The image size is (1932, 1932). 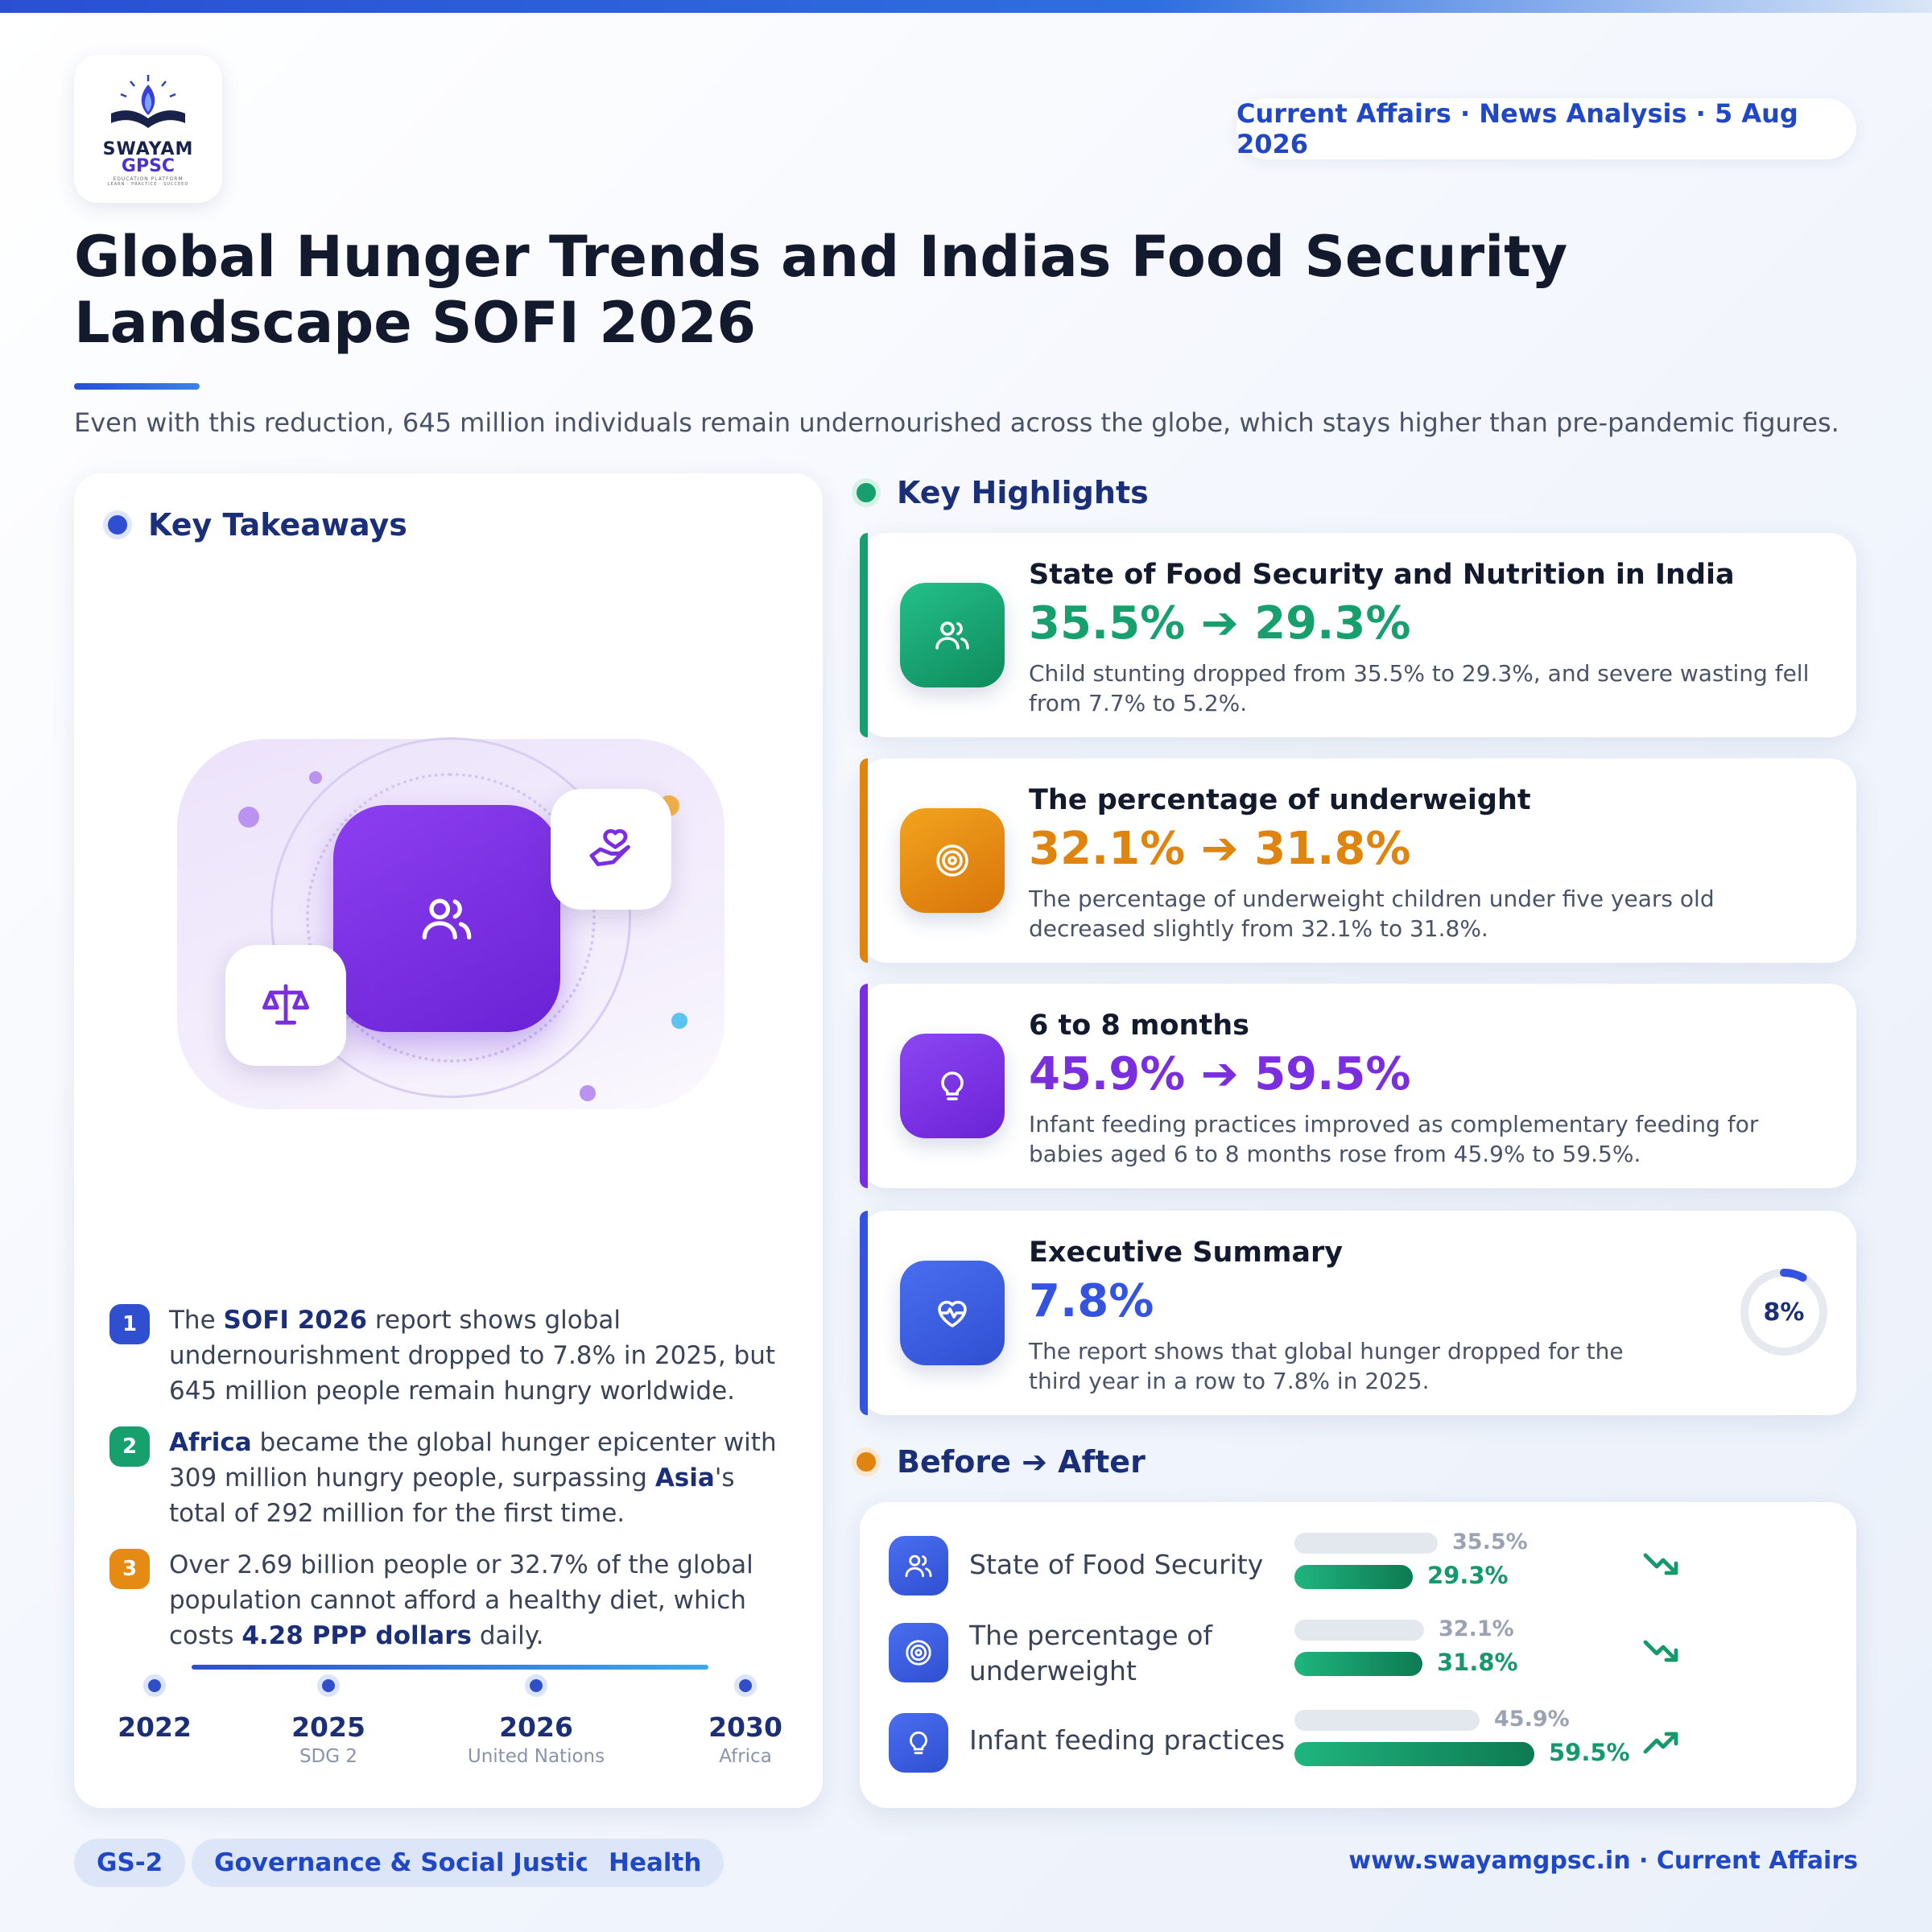 What do you see at coordinates (196, 1320) in the screenshot?
I see `text-segment: The` at bounding box center [196, 1320].